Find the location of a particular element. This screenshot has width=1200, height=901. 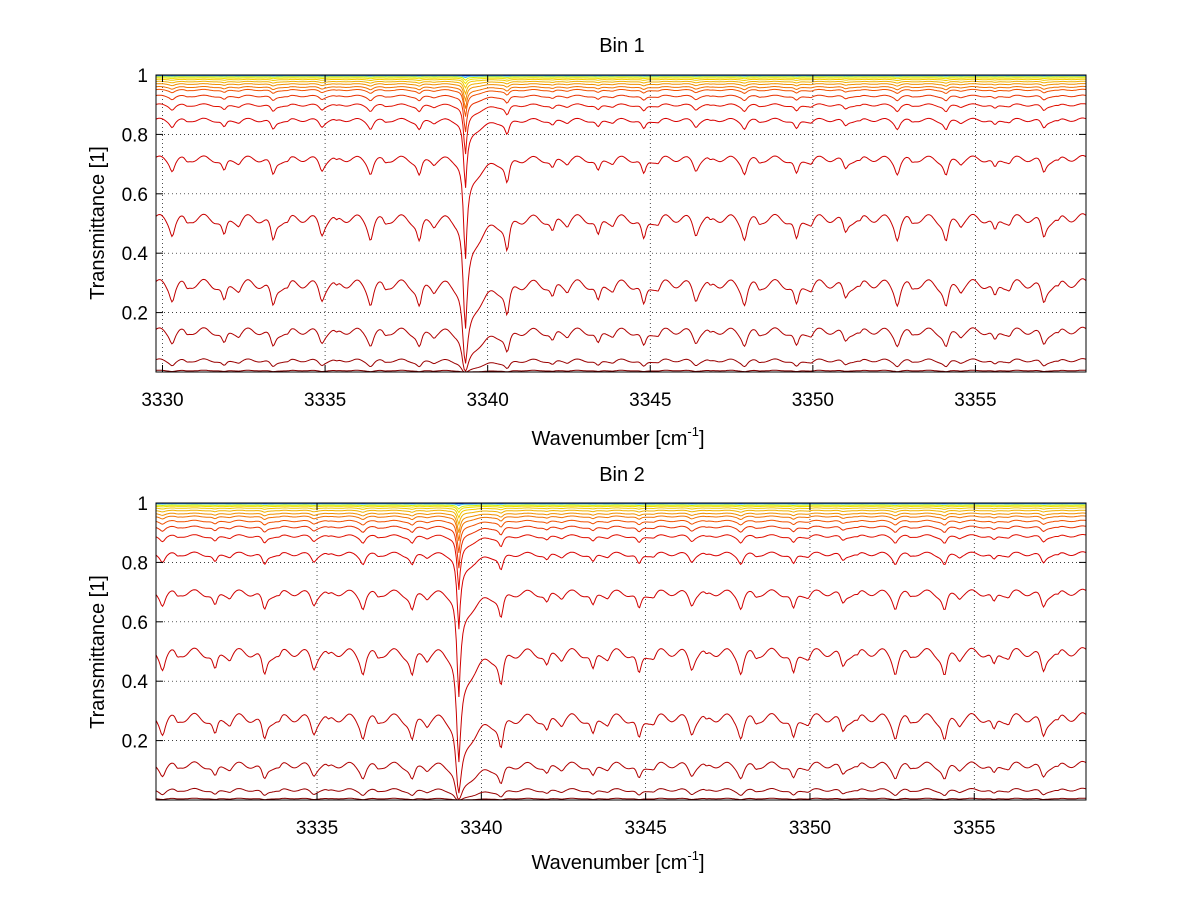

chart-title: Bin 2 is located at coordinates (622, 475).